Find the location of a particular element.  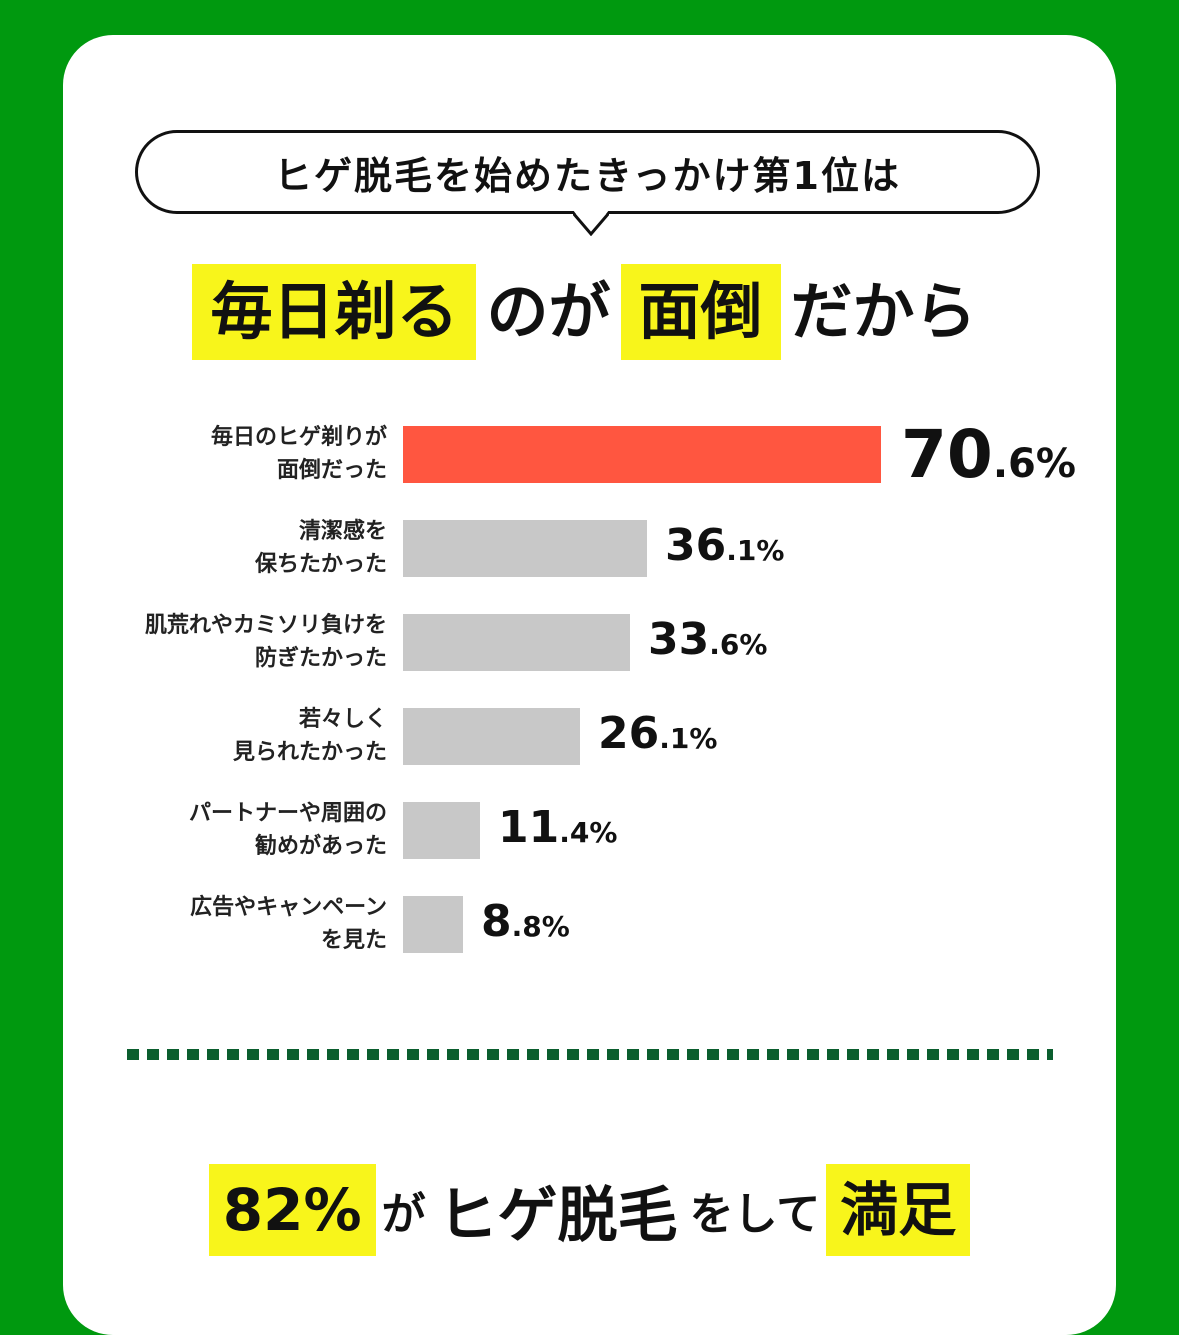

headline: 毎日剃る のが 面倒 だから is located at coordinates (589, 312).